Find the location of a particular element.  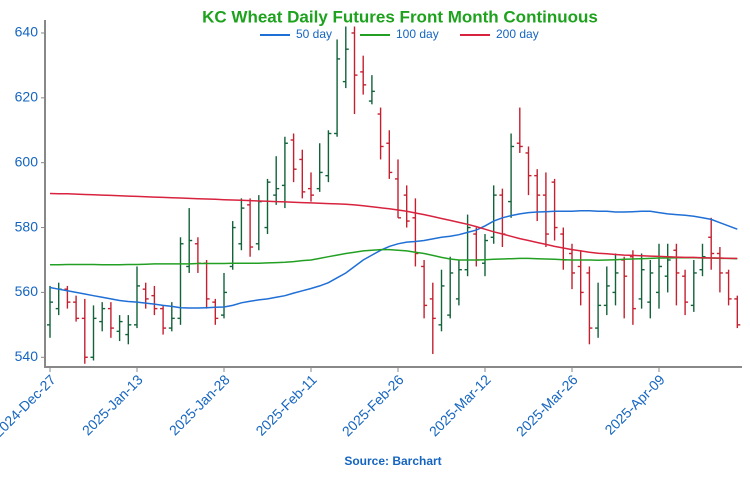

y-tick-label: 600 is located at coordinates (27, 161).